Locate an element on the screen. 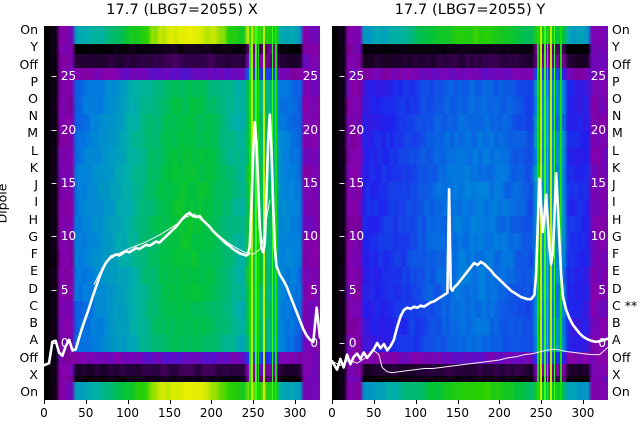  panel-y-x-axis: 0 50 100 150 200 250 300 is located at coordinates (468, 420).